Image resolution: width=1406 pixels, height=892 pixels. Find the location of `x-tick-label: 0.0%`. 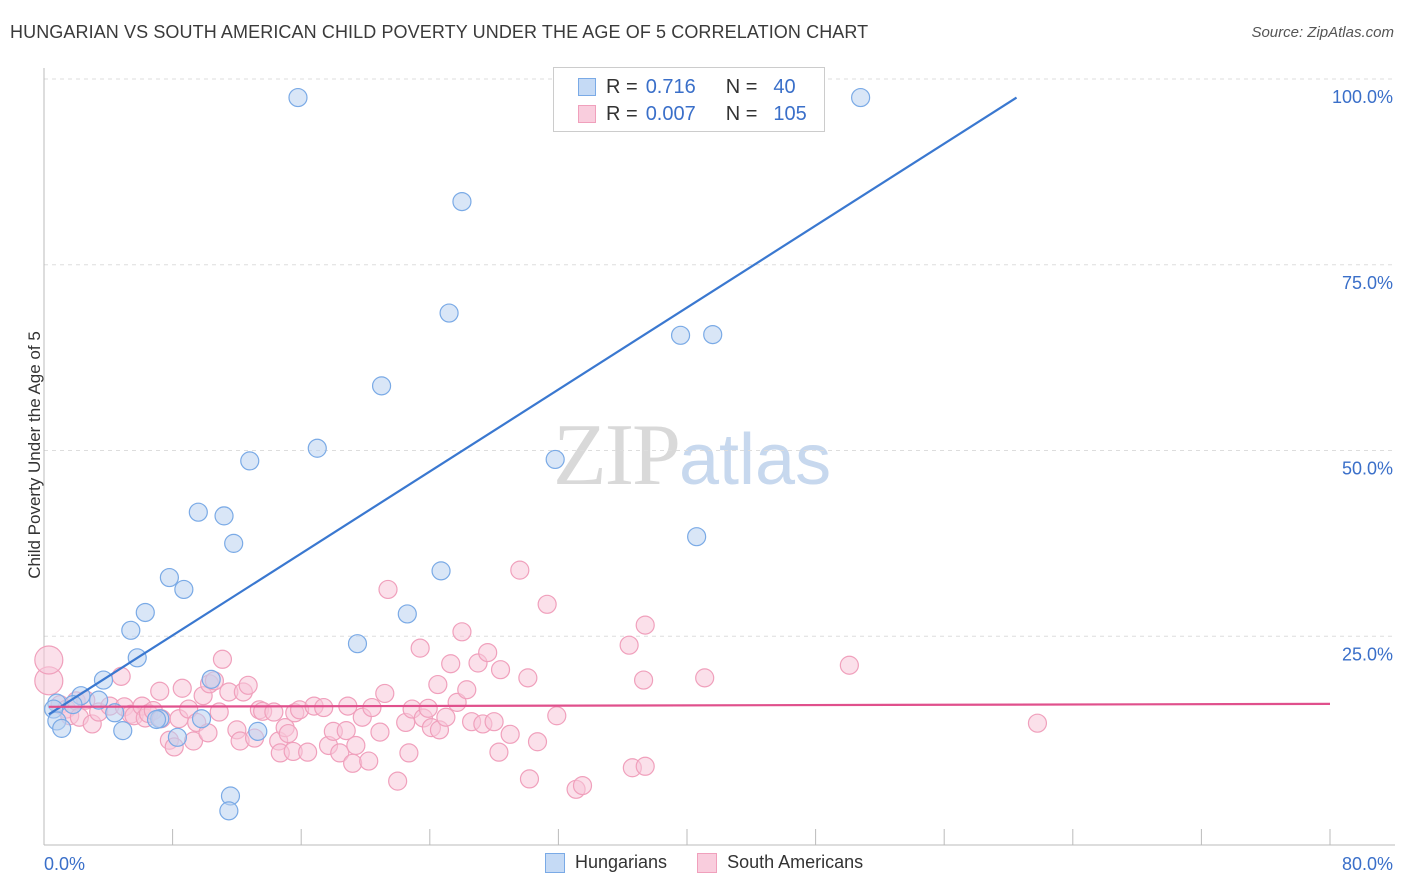

x-tick-label: 0.0% is located at coordinates (64, 864).